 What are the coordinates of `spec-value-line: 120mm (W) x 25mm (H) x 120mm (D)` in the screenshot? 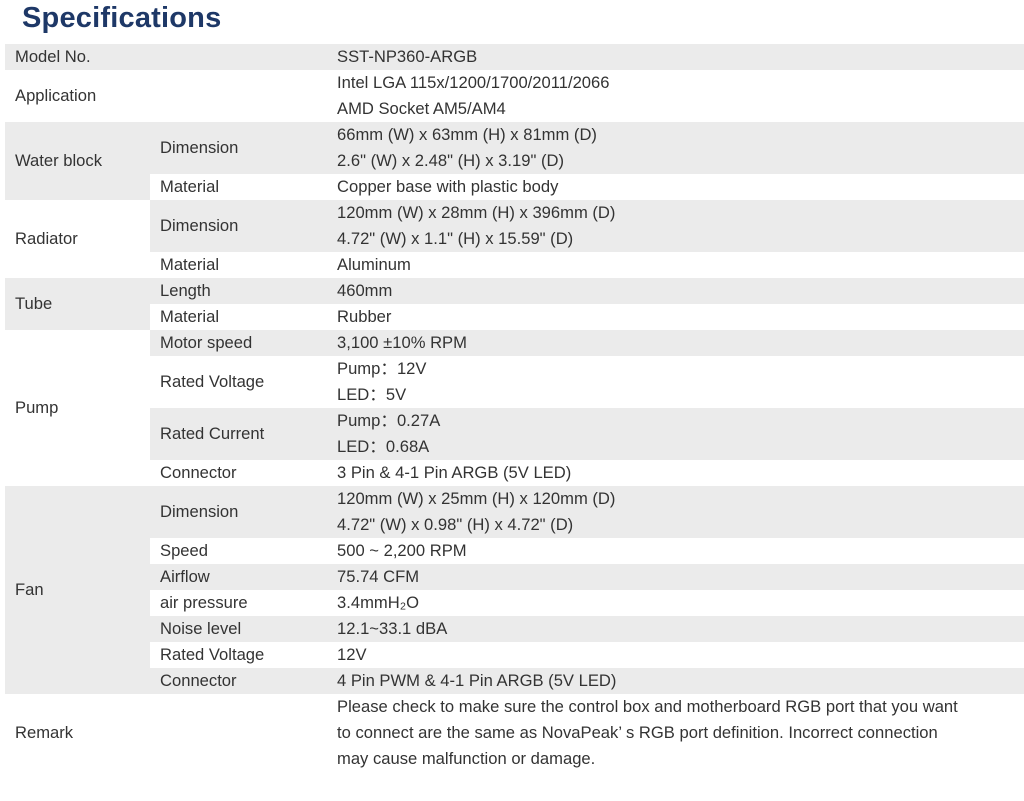 It's located at (476, 498).